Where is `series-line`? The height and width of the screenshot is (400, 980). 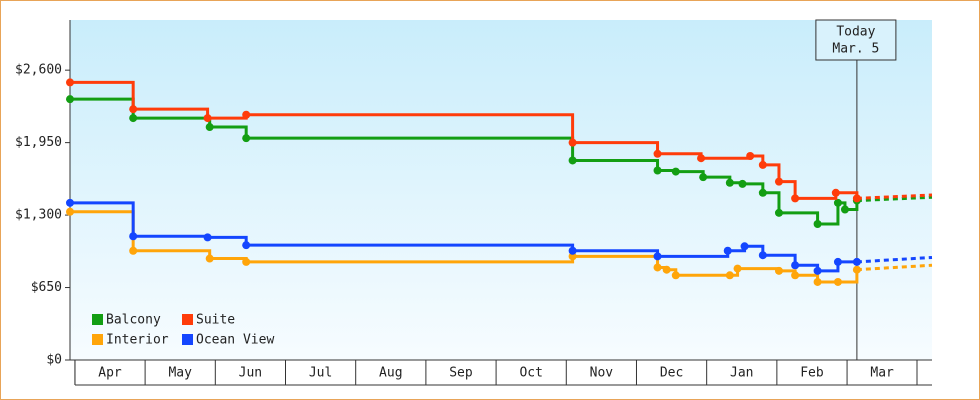
series-line is located at coordinates (464, 247).